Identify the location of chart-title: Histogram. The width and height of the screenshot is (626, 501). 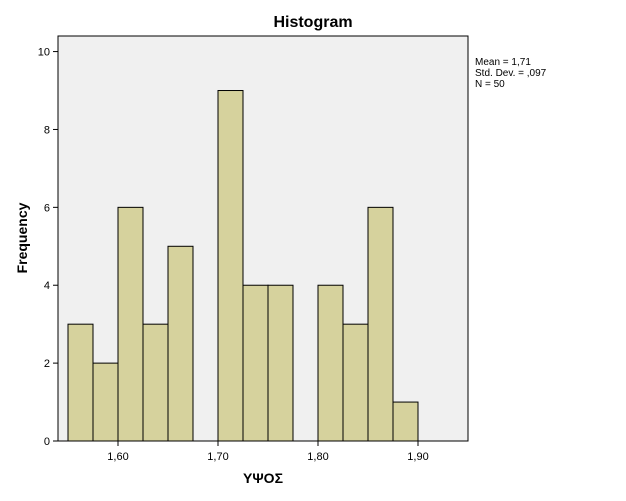
(312, 22).